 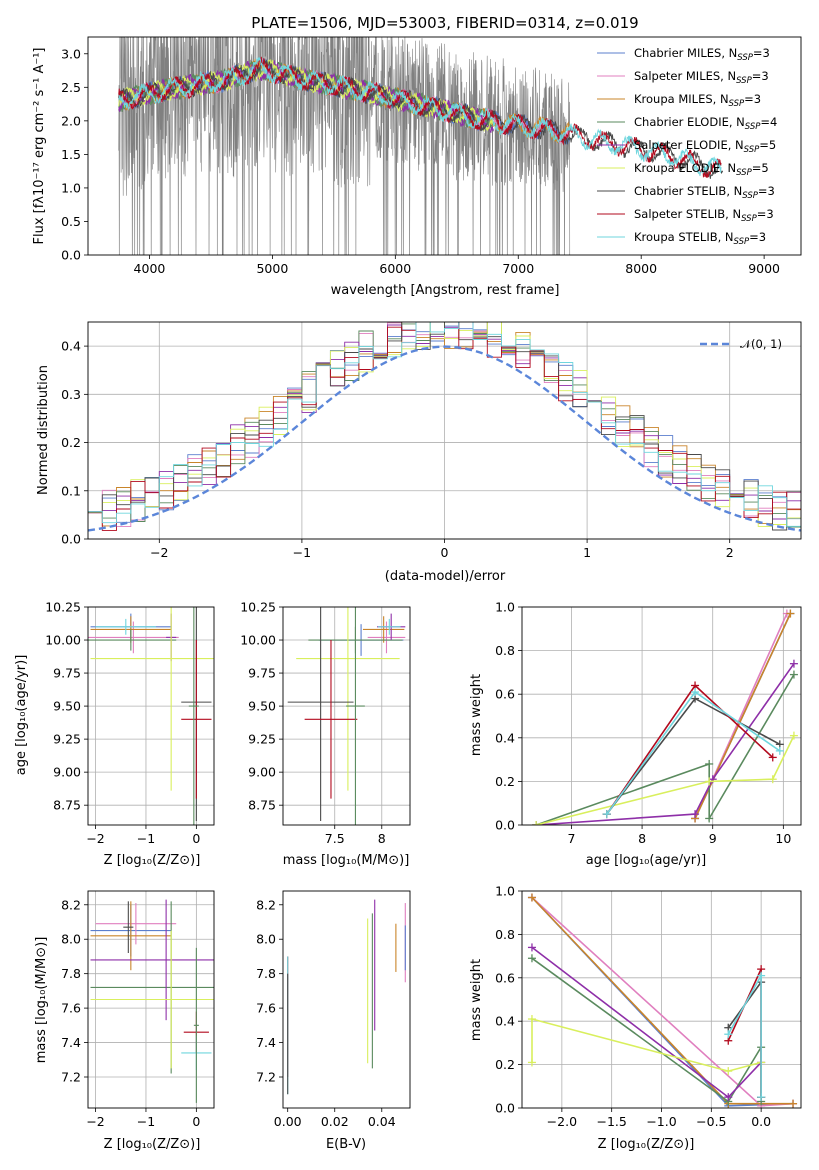 I want to click on z-age-ylabel: age [log₁₀(age/yr)], so click(x=21, y=715).